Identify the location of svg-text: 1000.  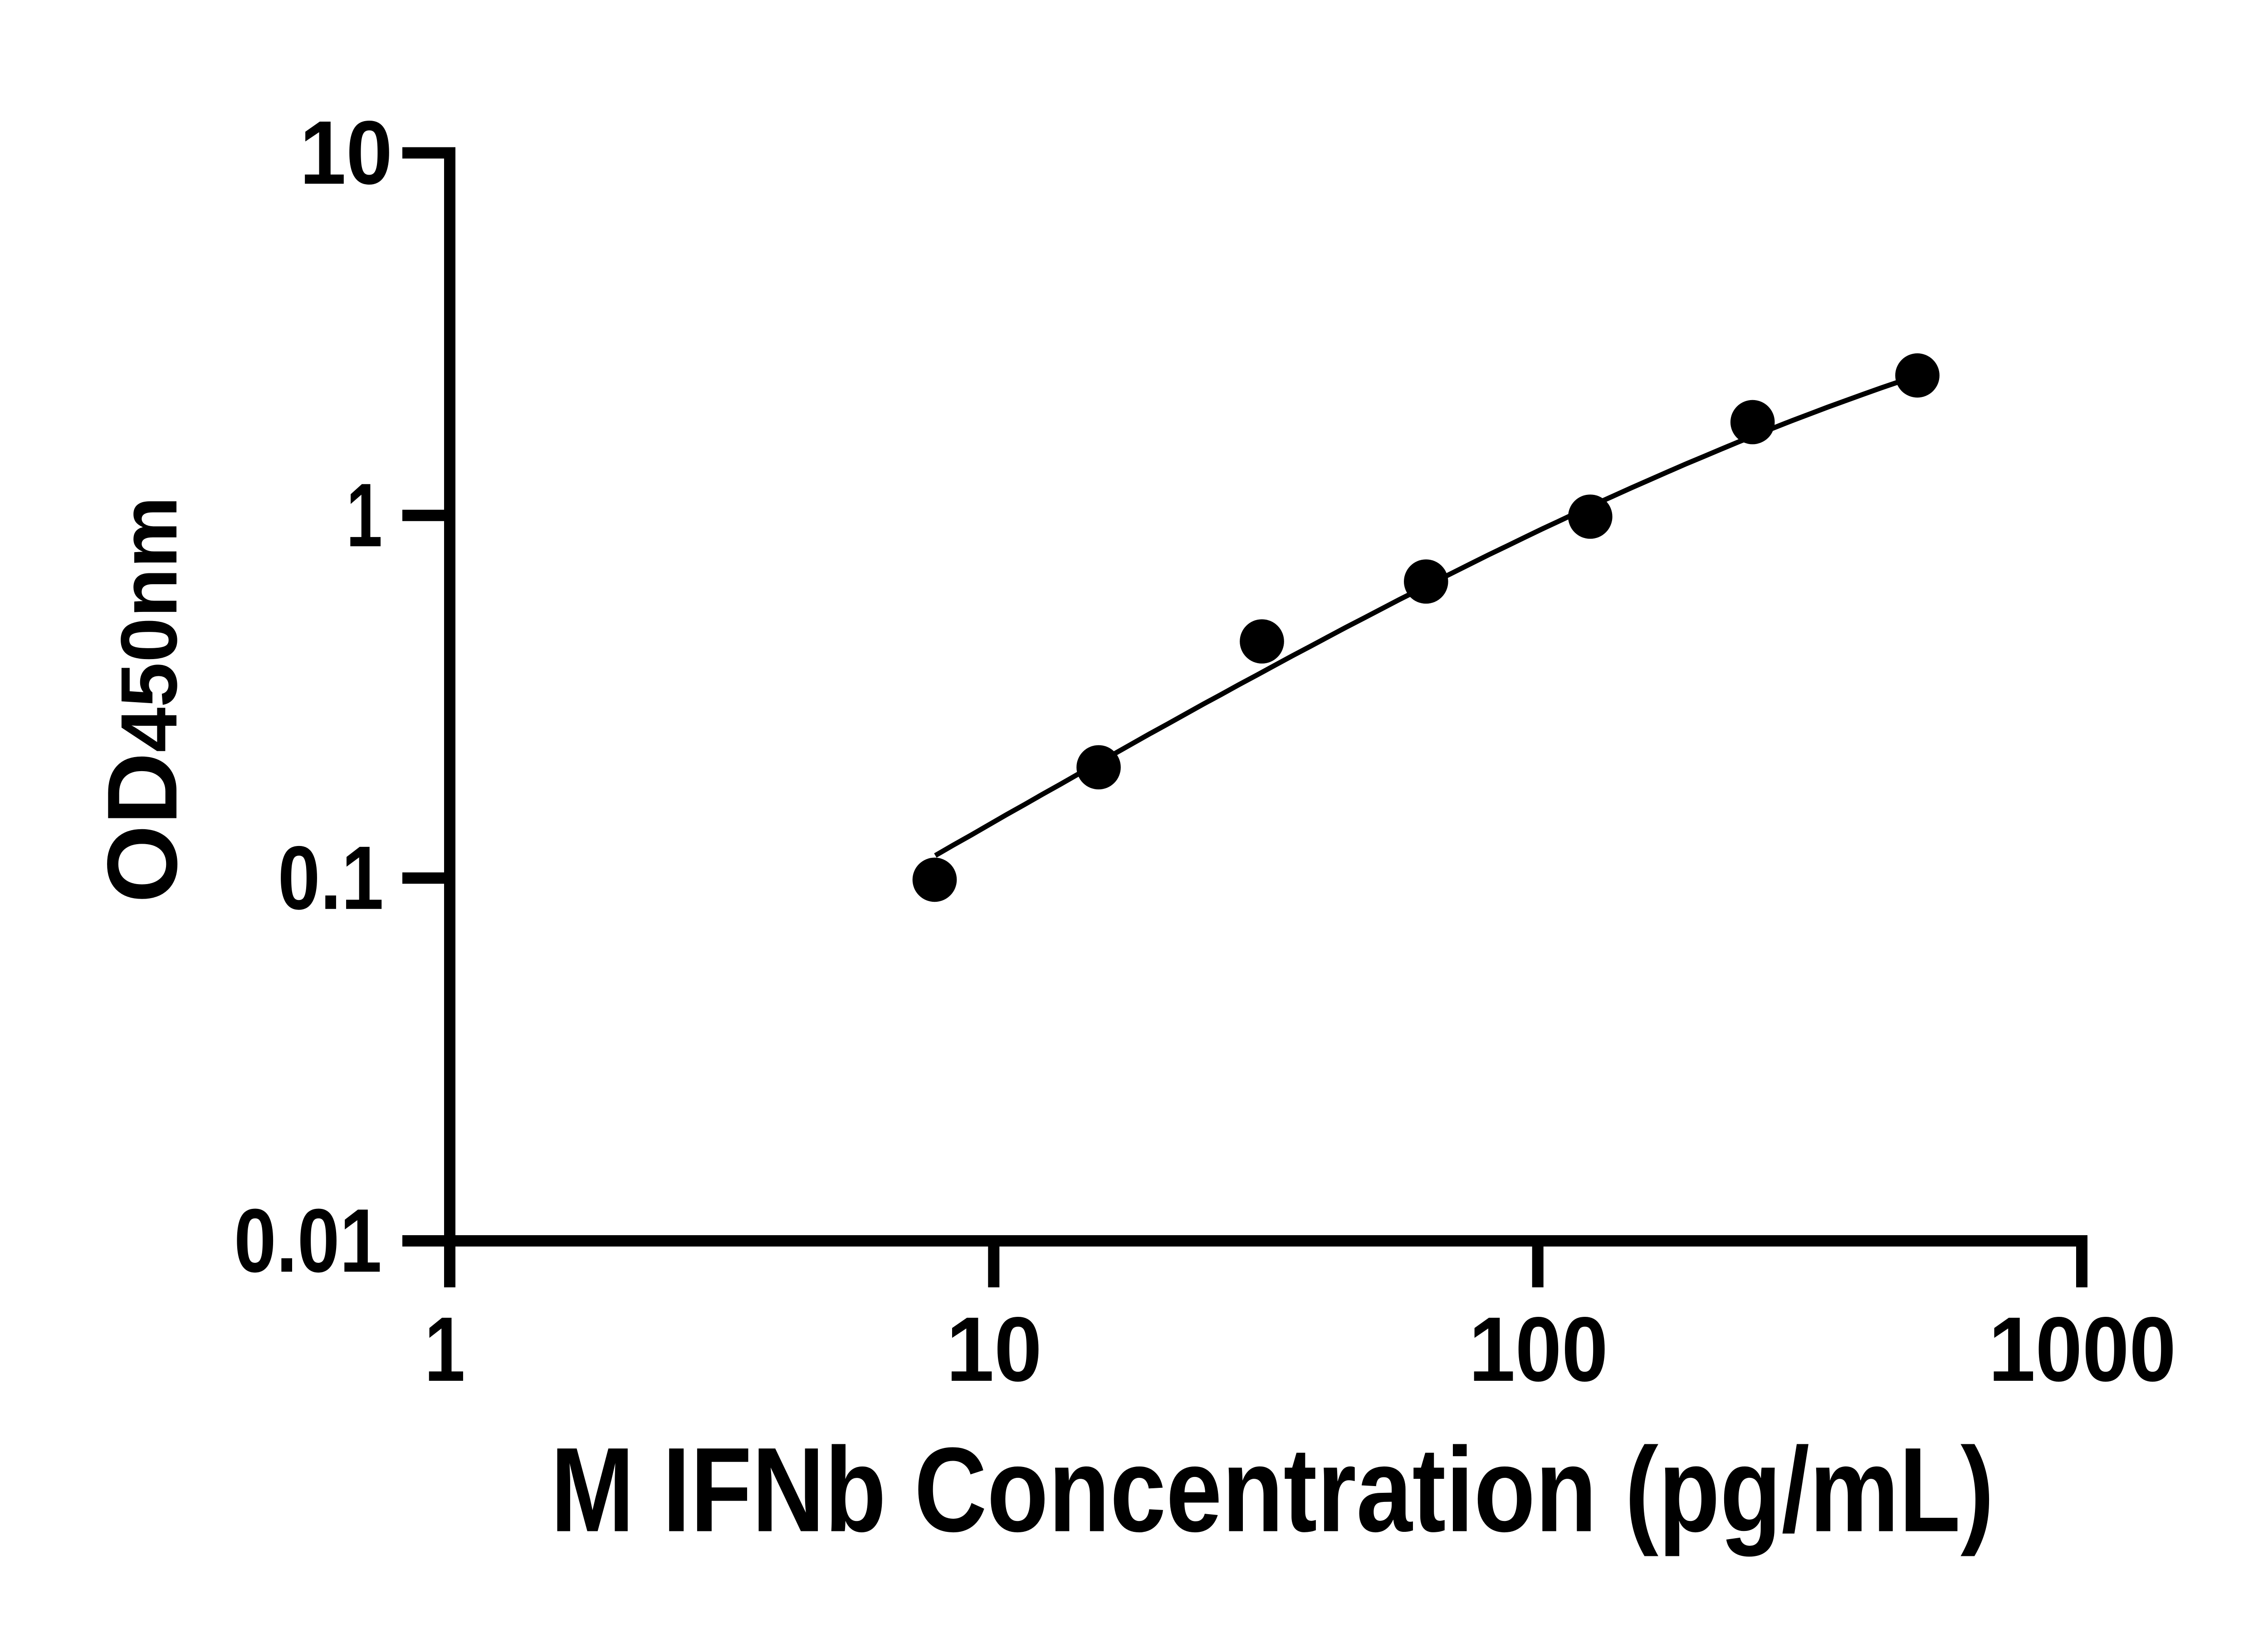
(2083, 1349).